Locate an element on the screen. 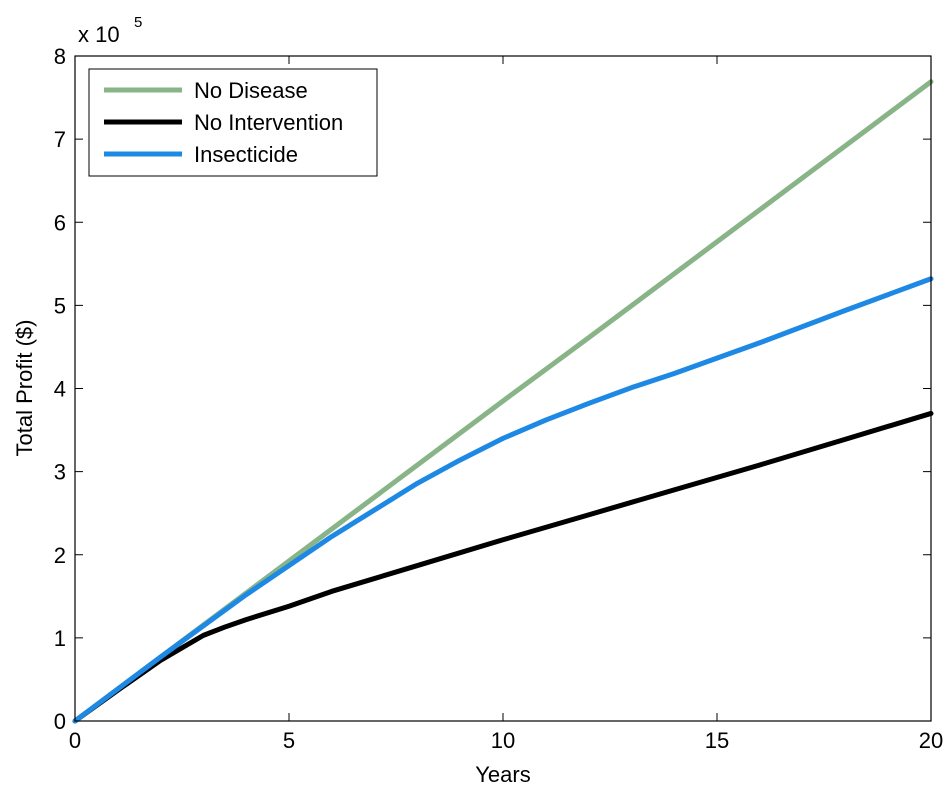 The image size is (951, 792). x-tick-label: 15 is located at coordinates (717, 740).